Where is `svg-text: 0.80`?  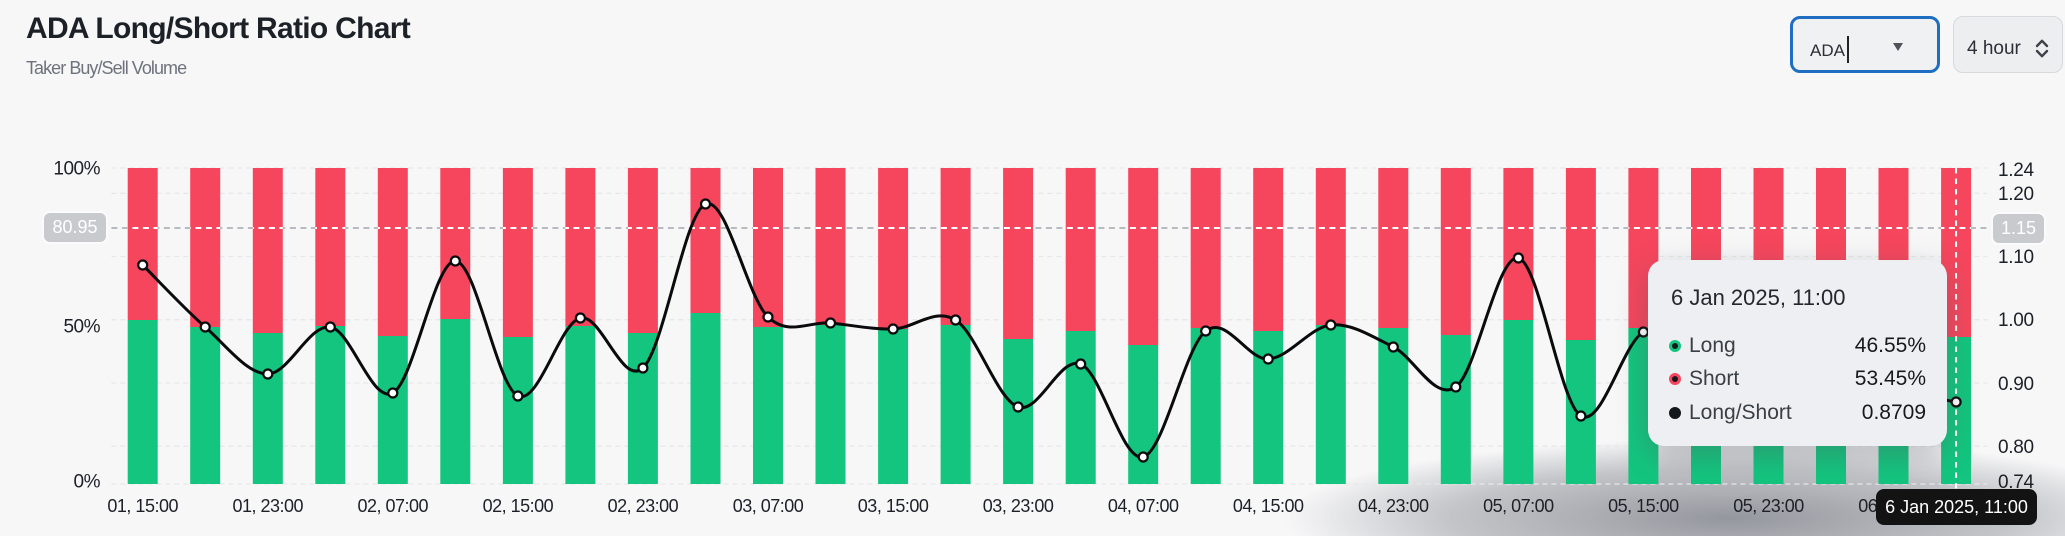 svg-text: 0.80 is located at coordinates (2016, 447).